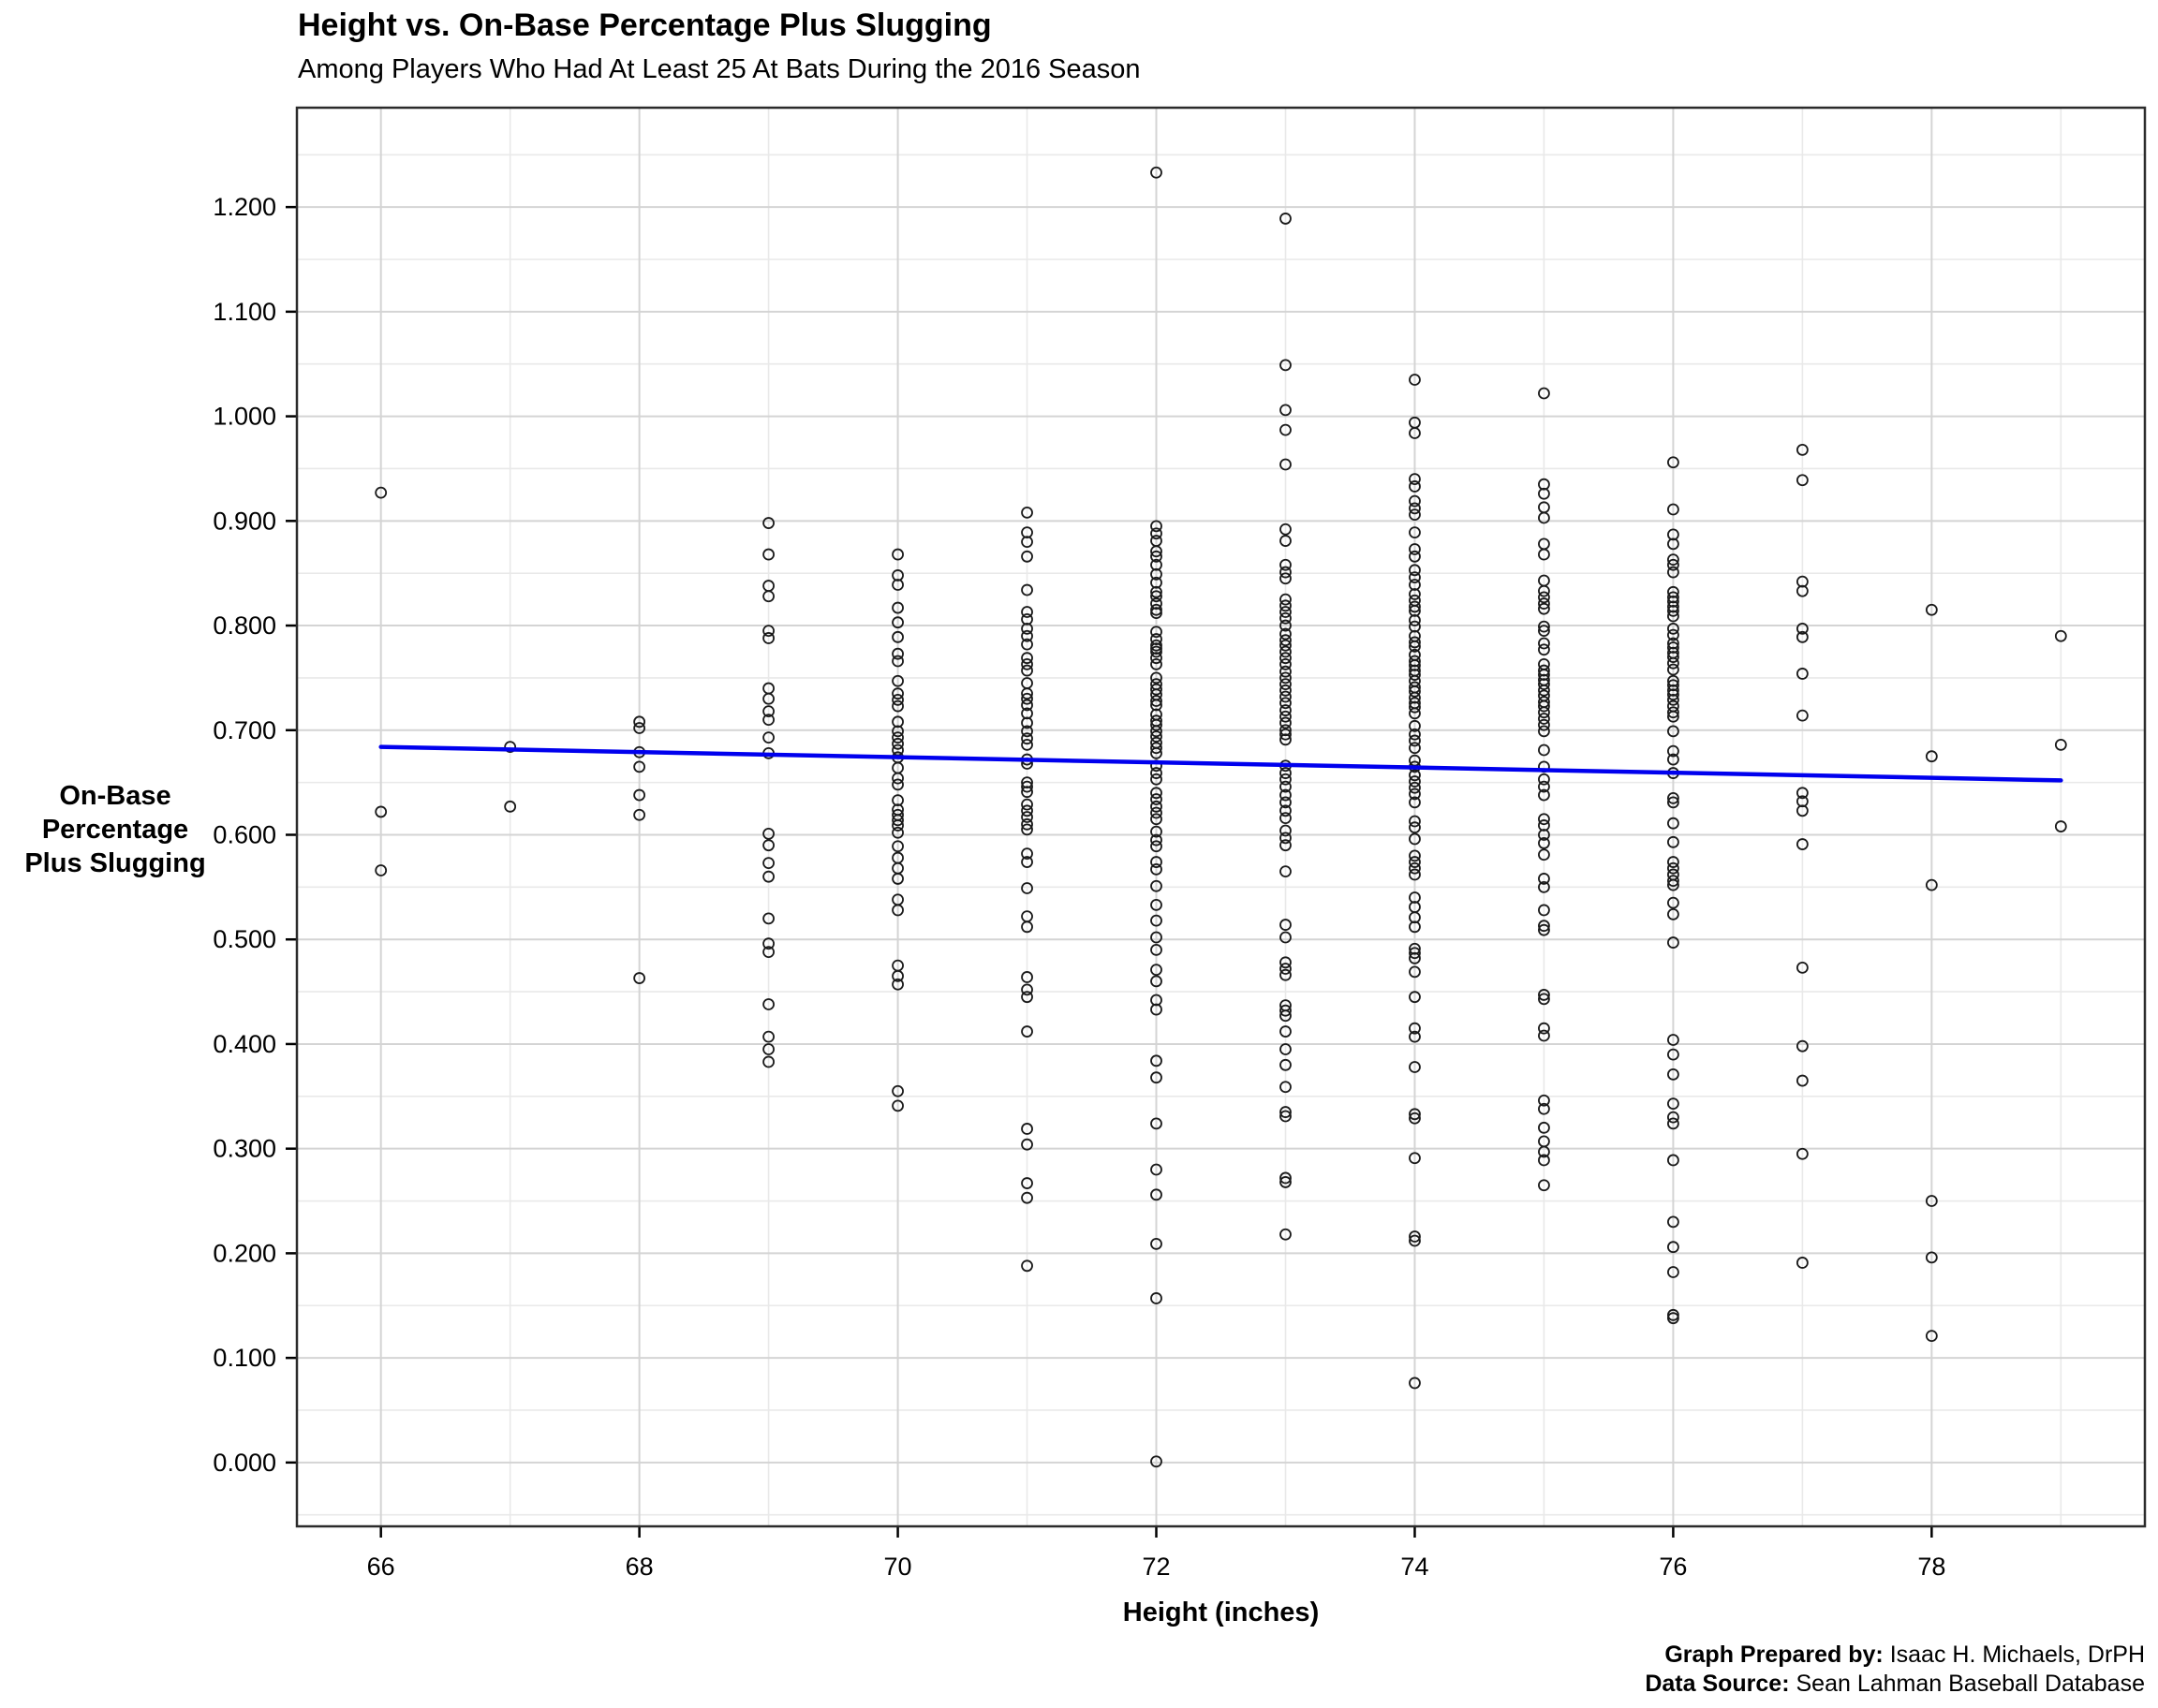  I want to click on y-axis-title-line3: Plus Slugging, so click(115, 863).